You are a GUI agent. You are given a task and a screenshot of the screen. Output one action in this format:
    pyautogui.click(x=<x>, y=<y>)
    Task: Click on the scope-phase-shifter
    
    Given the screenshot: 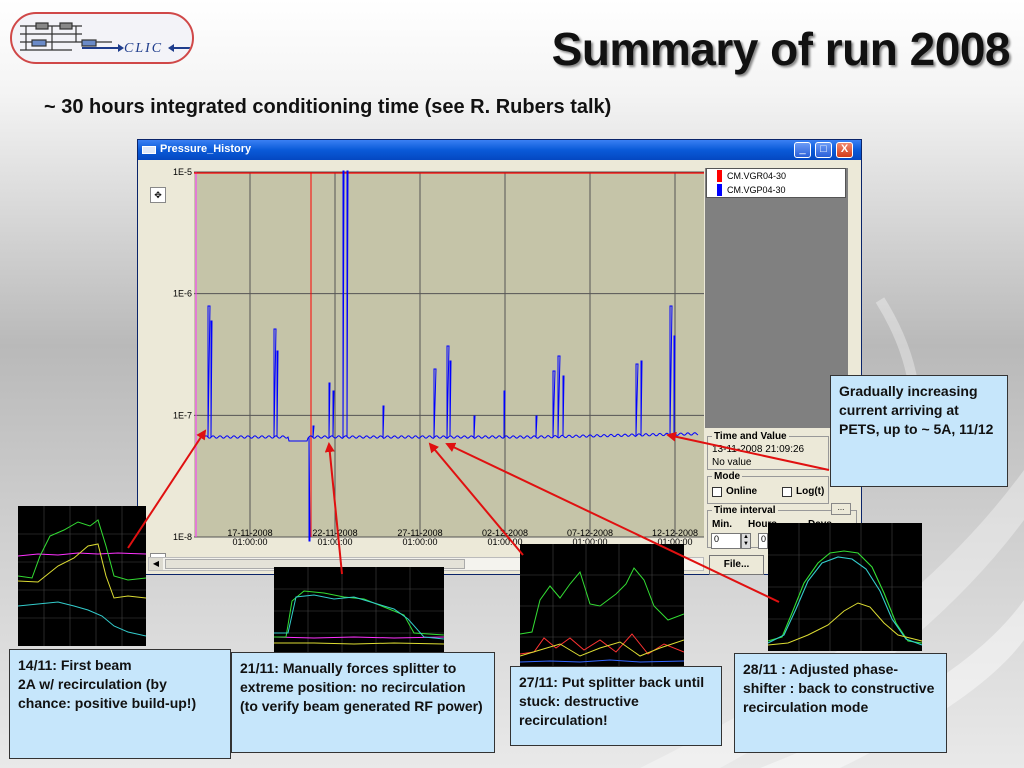 What is the action you would take?
    pyautogui.click(x=845, y=587)
    